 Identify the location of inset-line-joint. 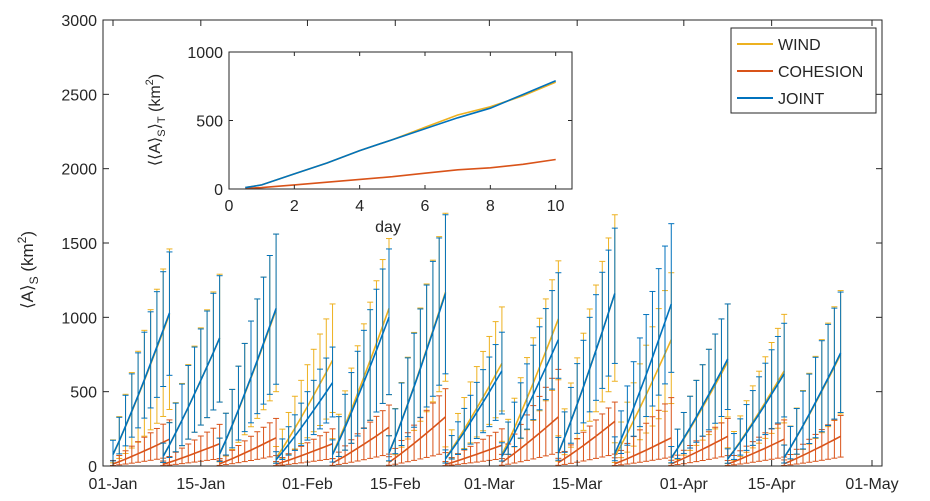
(401, 134).